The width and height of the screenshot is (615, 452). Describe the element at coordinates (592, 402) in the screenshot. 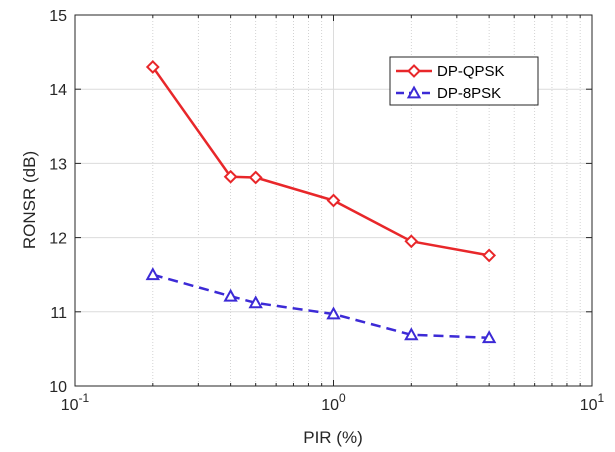

I see `x-tick-label: 10¹` at that location.